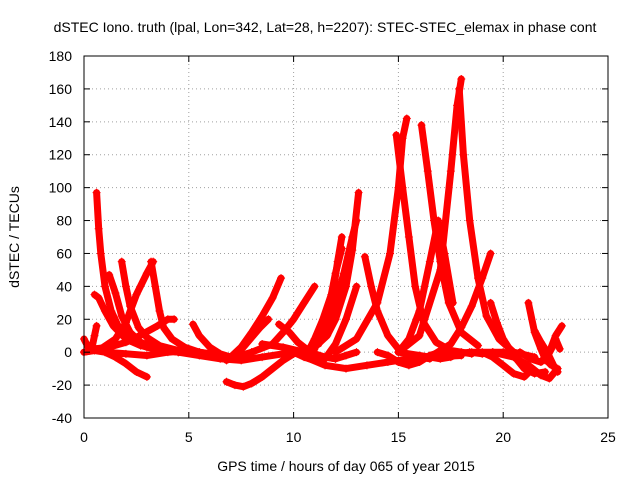 The height and width of the screenshot is (480, 640). What do you see at coordinates (84, 437) in the screenshot?
I see `x-tick-label: 0` at bounding box center [84, 437].